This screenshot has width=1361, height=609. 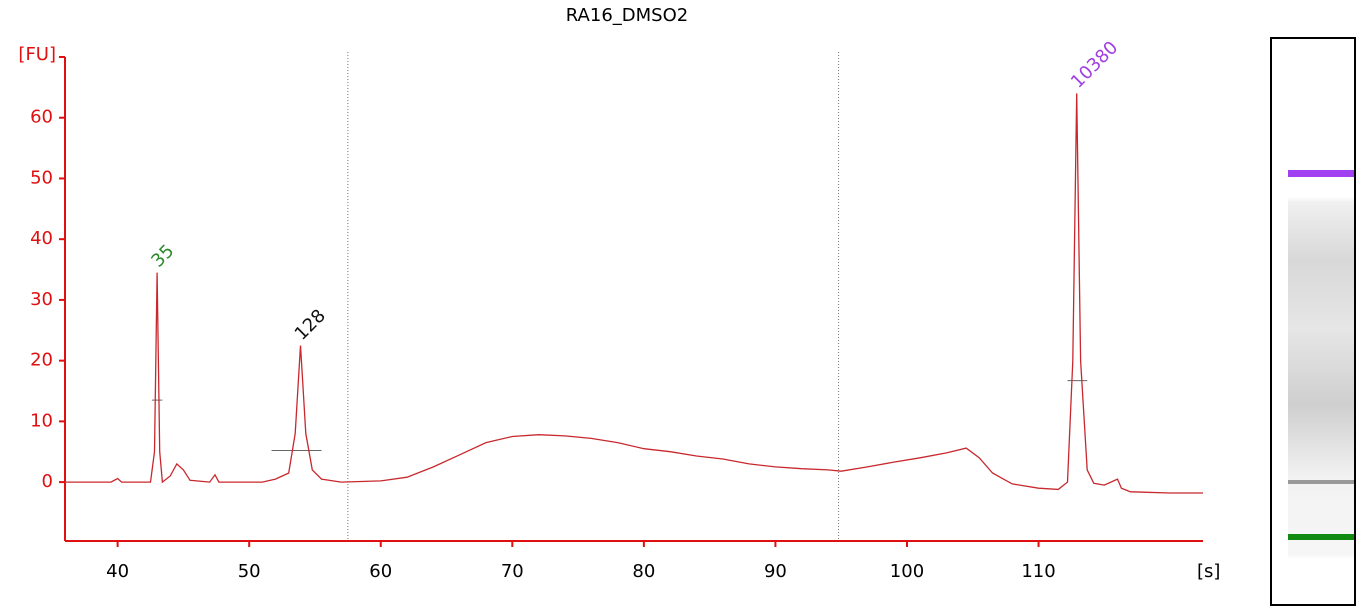 What do you see at coordinates (1321, 351) in the screenshot?
I see `lane-smear` at bounding box center [1321, 351].